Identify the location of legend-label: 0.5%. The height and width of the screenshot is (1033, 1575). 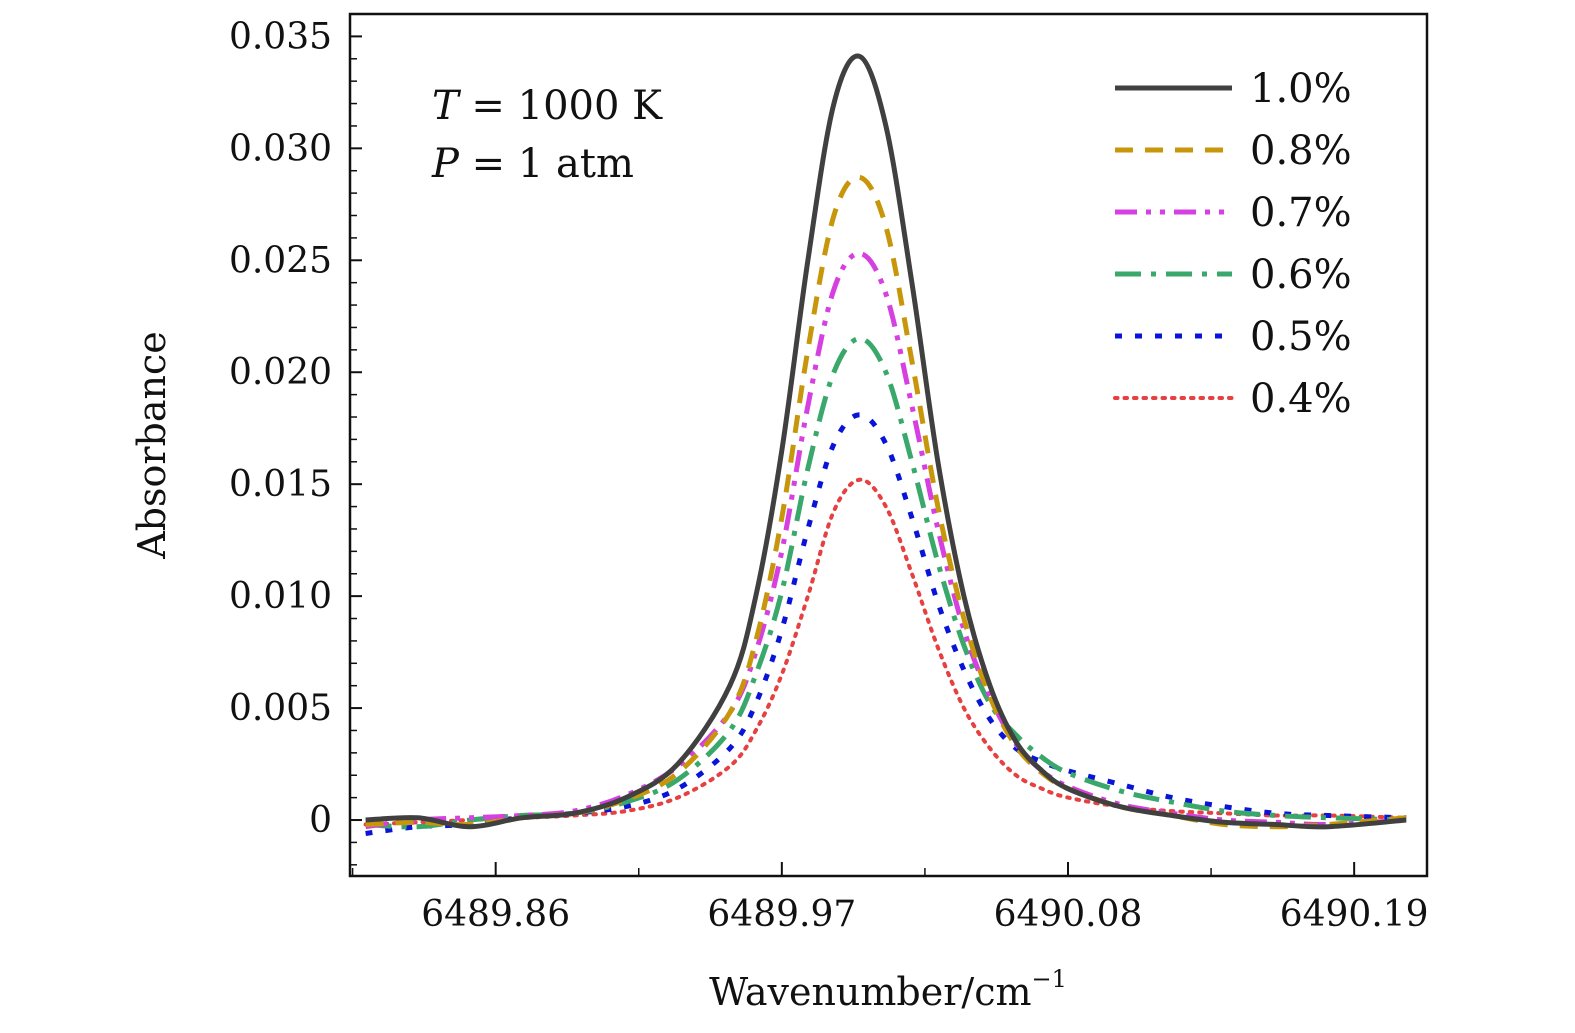
(1301, 337).